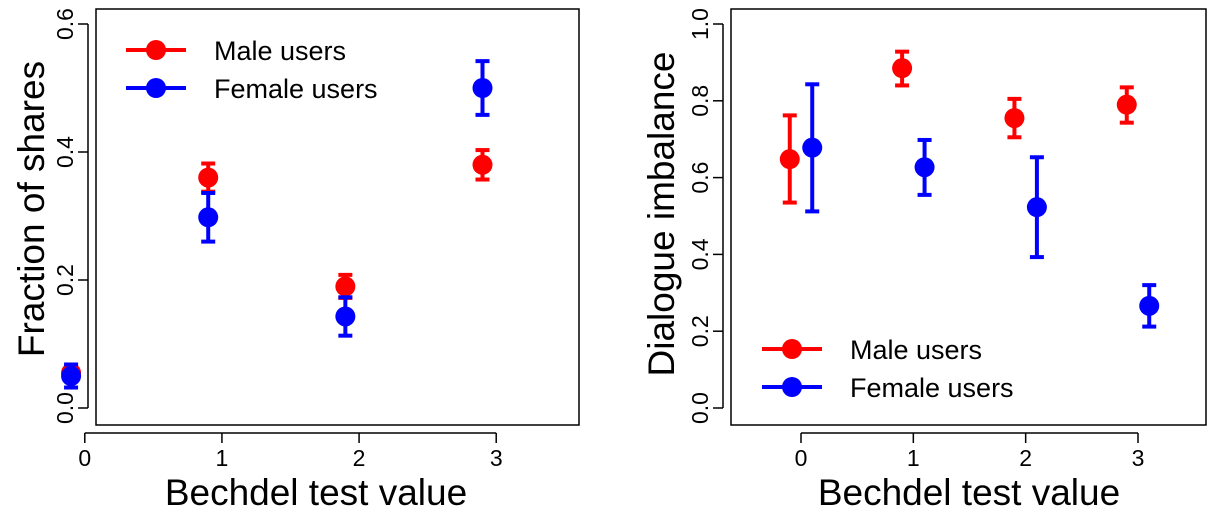  I want to click on y-axis-title: Dialogue imbalance, so click(661, 214).